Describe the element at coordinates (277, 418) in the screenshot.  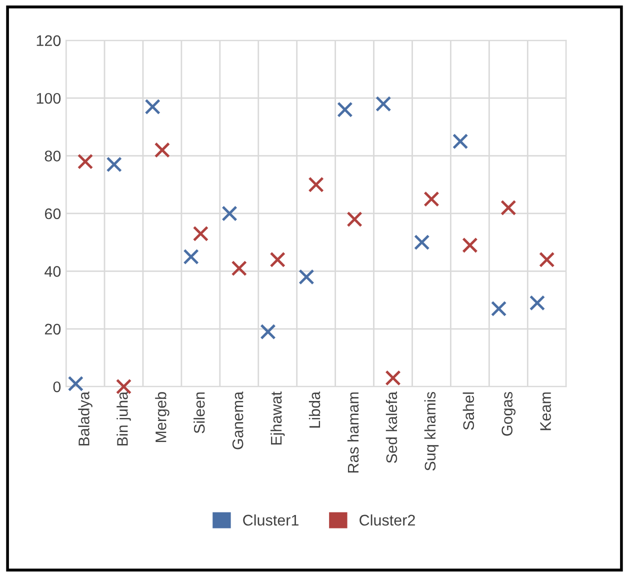
I see `x-tick-label: Ejhawat` at that location.